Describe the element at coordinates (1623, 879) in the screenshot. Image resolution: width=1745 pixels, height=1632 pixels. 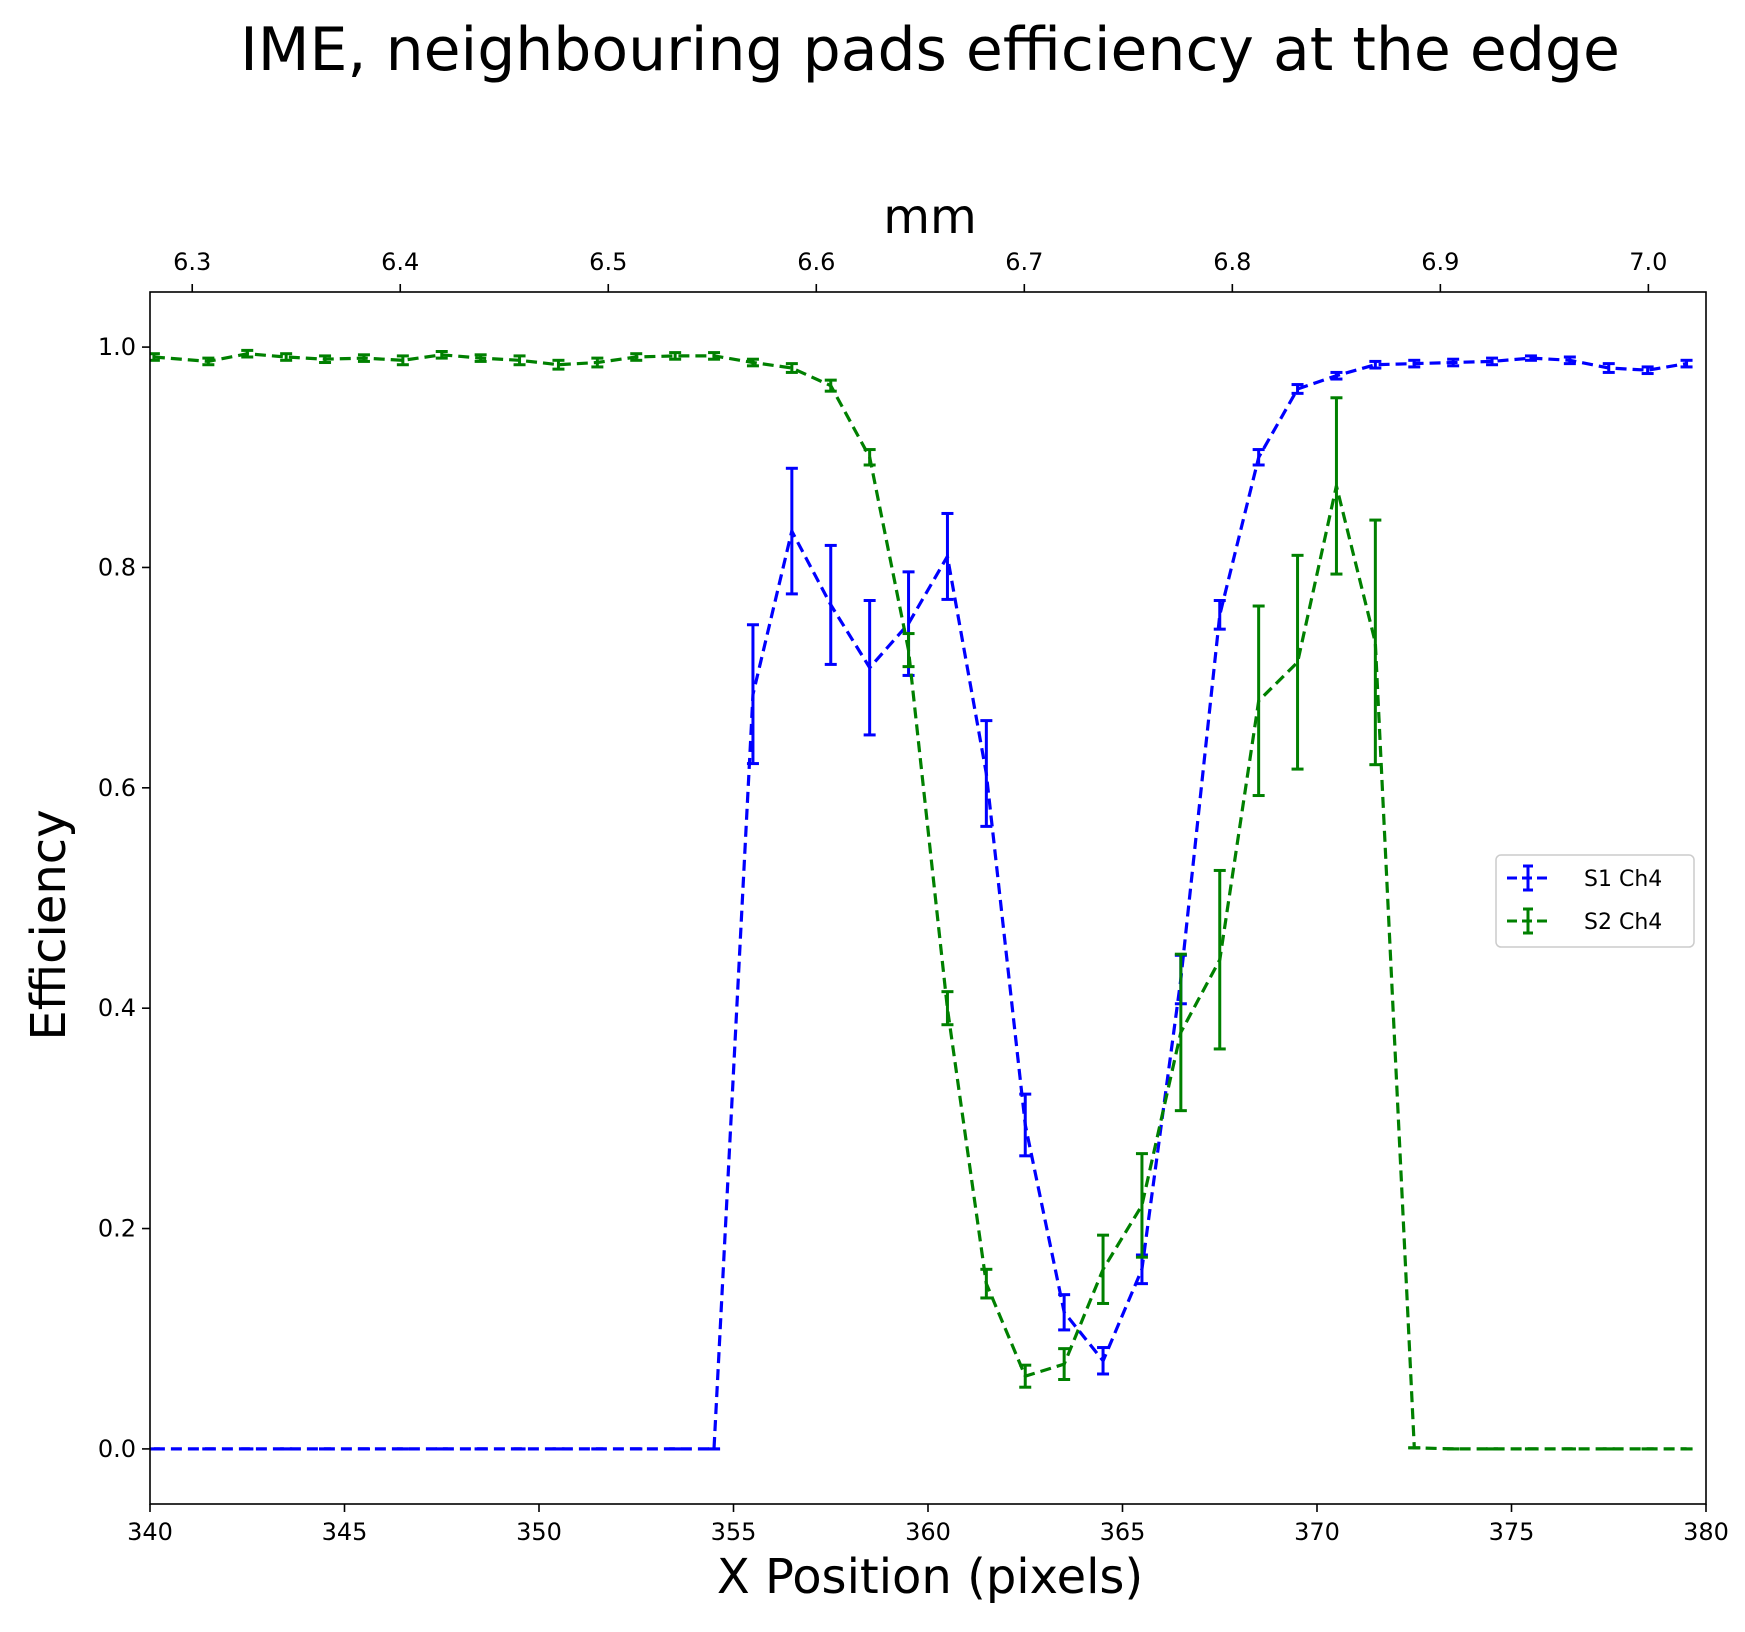
I see `legend-label: S1 Ch4` at that location.